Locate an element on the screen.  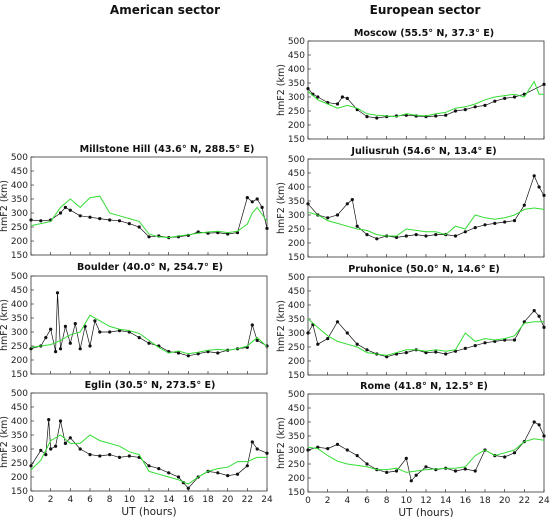
x-tick-label: 22 is located at coordinates (247, 500).